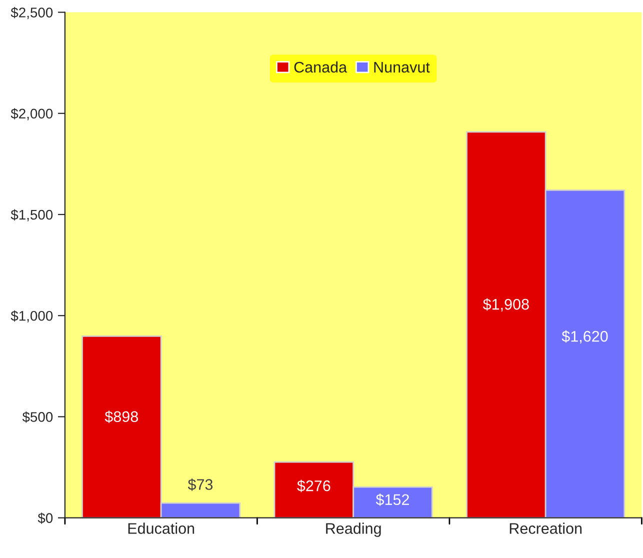  I want to click on y-tick-label: $1,000, so click(31, 316).